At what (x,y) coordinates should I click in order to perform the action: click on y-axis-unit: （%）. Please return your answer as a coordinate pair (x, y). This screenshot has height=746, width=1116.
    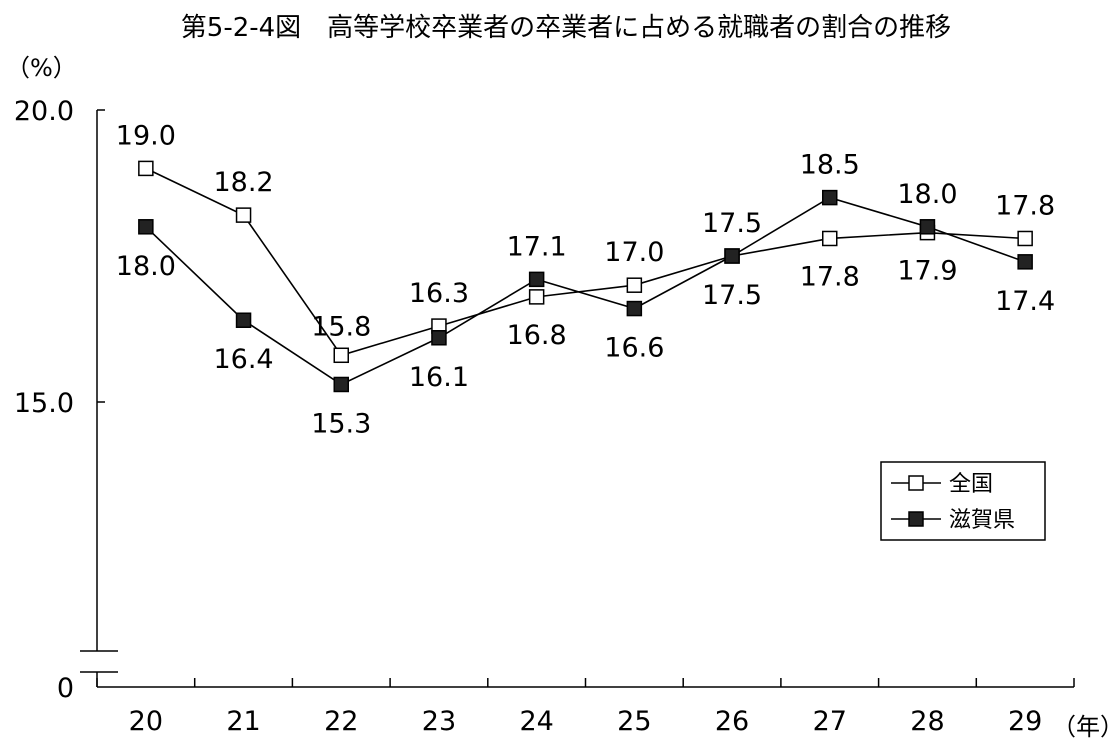
    Looking at the image, I should click on (41, 68).